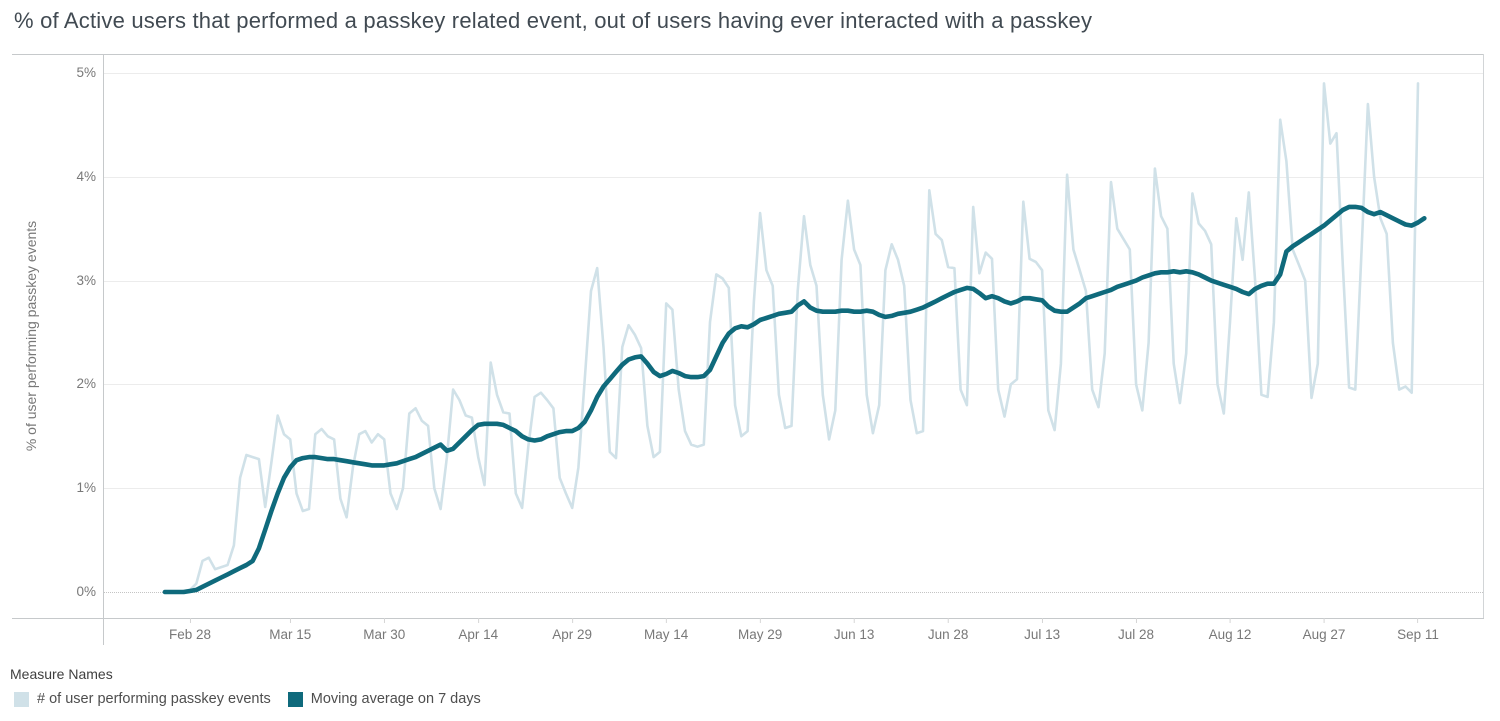 This screenshot has height=721, width=1500. I want to click on x-axis-tick: Jun 28, so click(948, 630).